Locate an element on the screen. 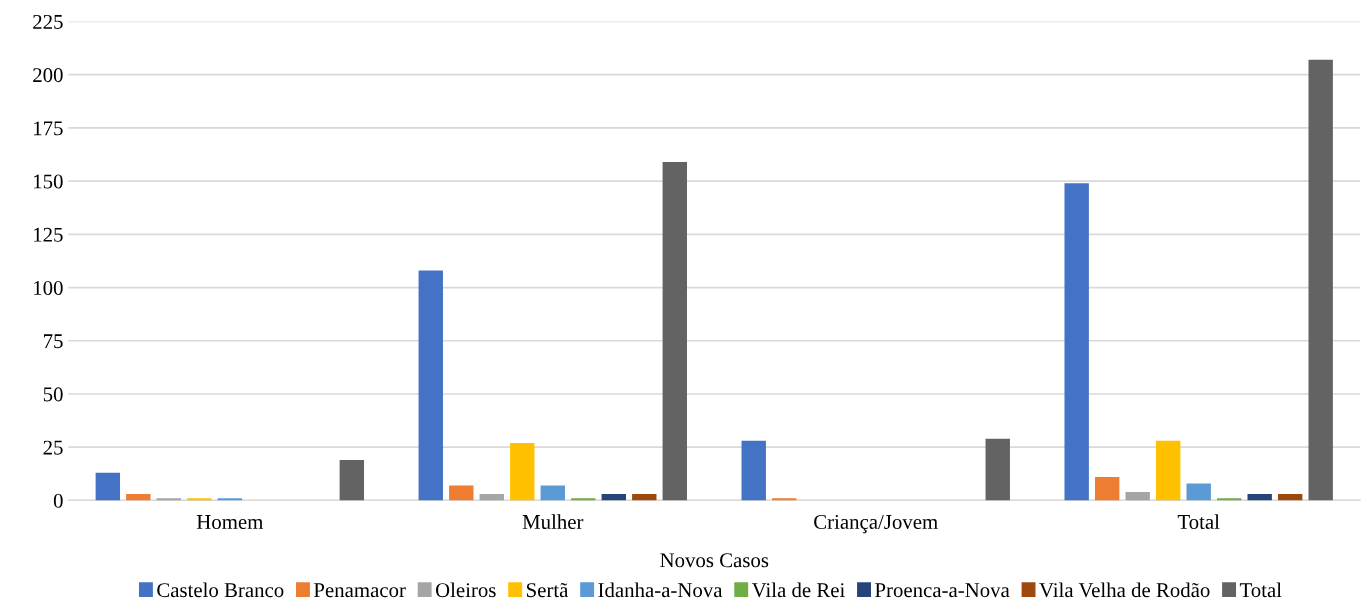 This screenshot has width=1367, height=614. y-tick-label: 150 is located at coordinates (48, 181).